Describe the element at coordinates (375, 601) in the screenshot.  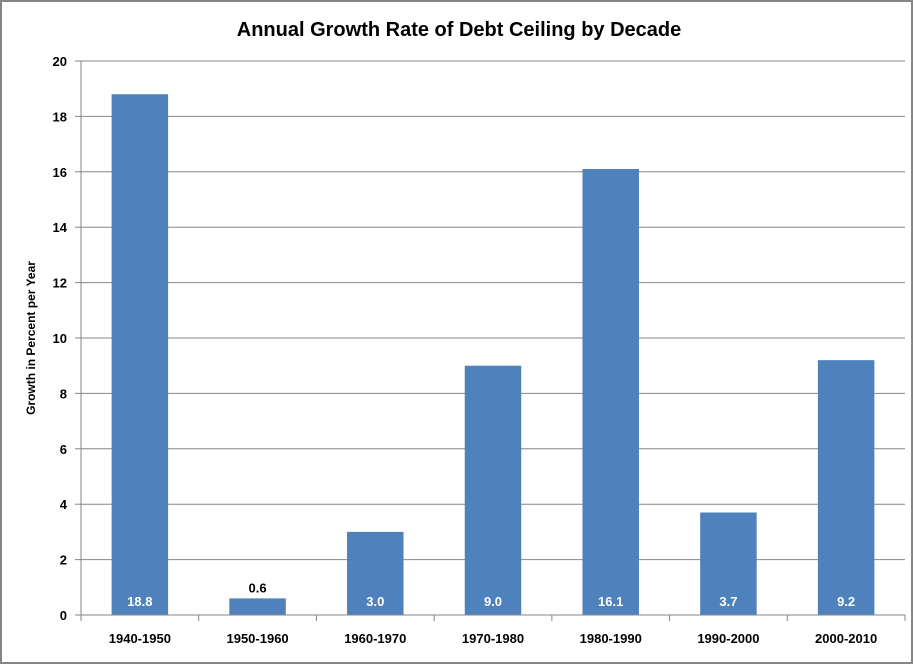
I see `data-label: 3.0` at that location.